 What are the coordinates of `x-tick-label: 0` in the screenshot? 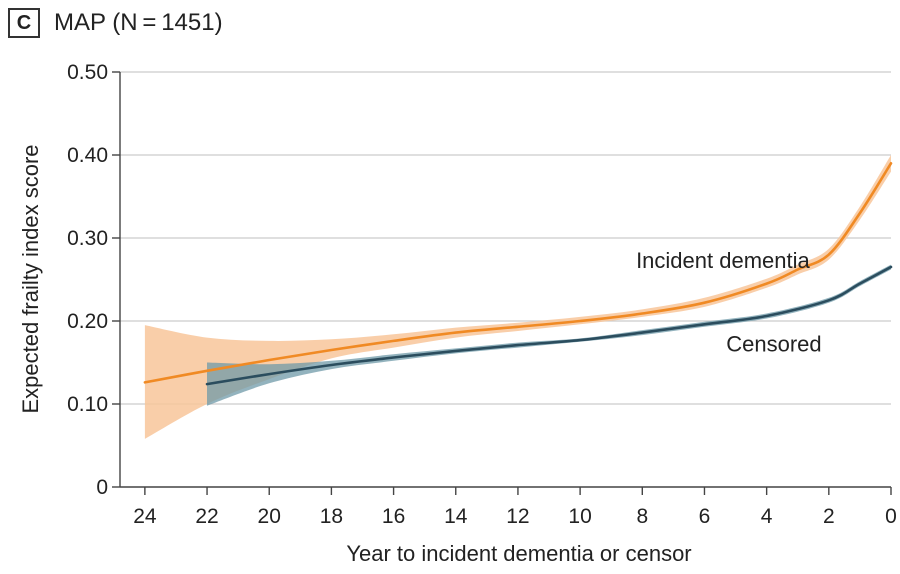 It's located at (891, 516).